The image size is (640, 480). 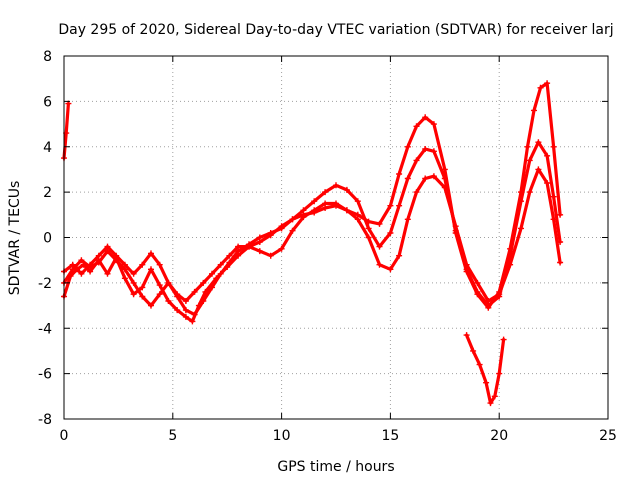 What do you see at coordinates (390, 436) in the screenshot?
I see `x-tick-label: 15` at bounding box center [390, 436].